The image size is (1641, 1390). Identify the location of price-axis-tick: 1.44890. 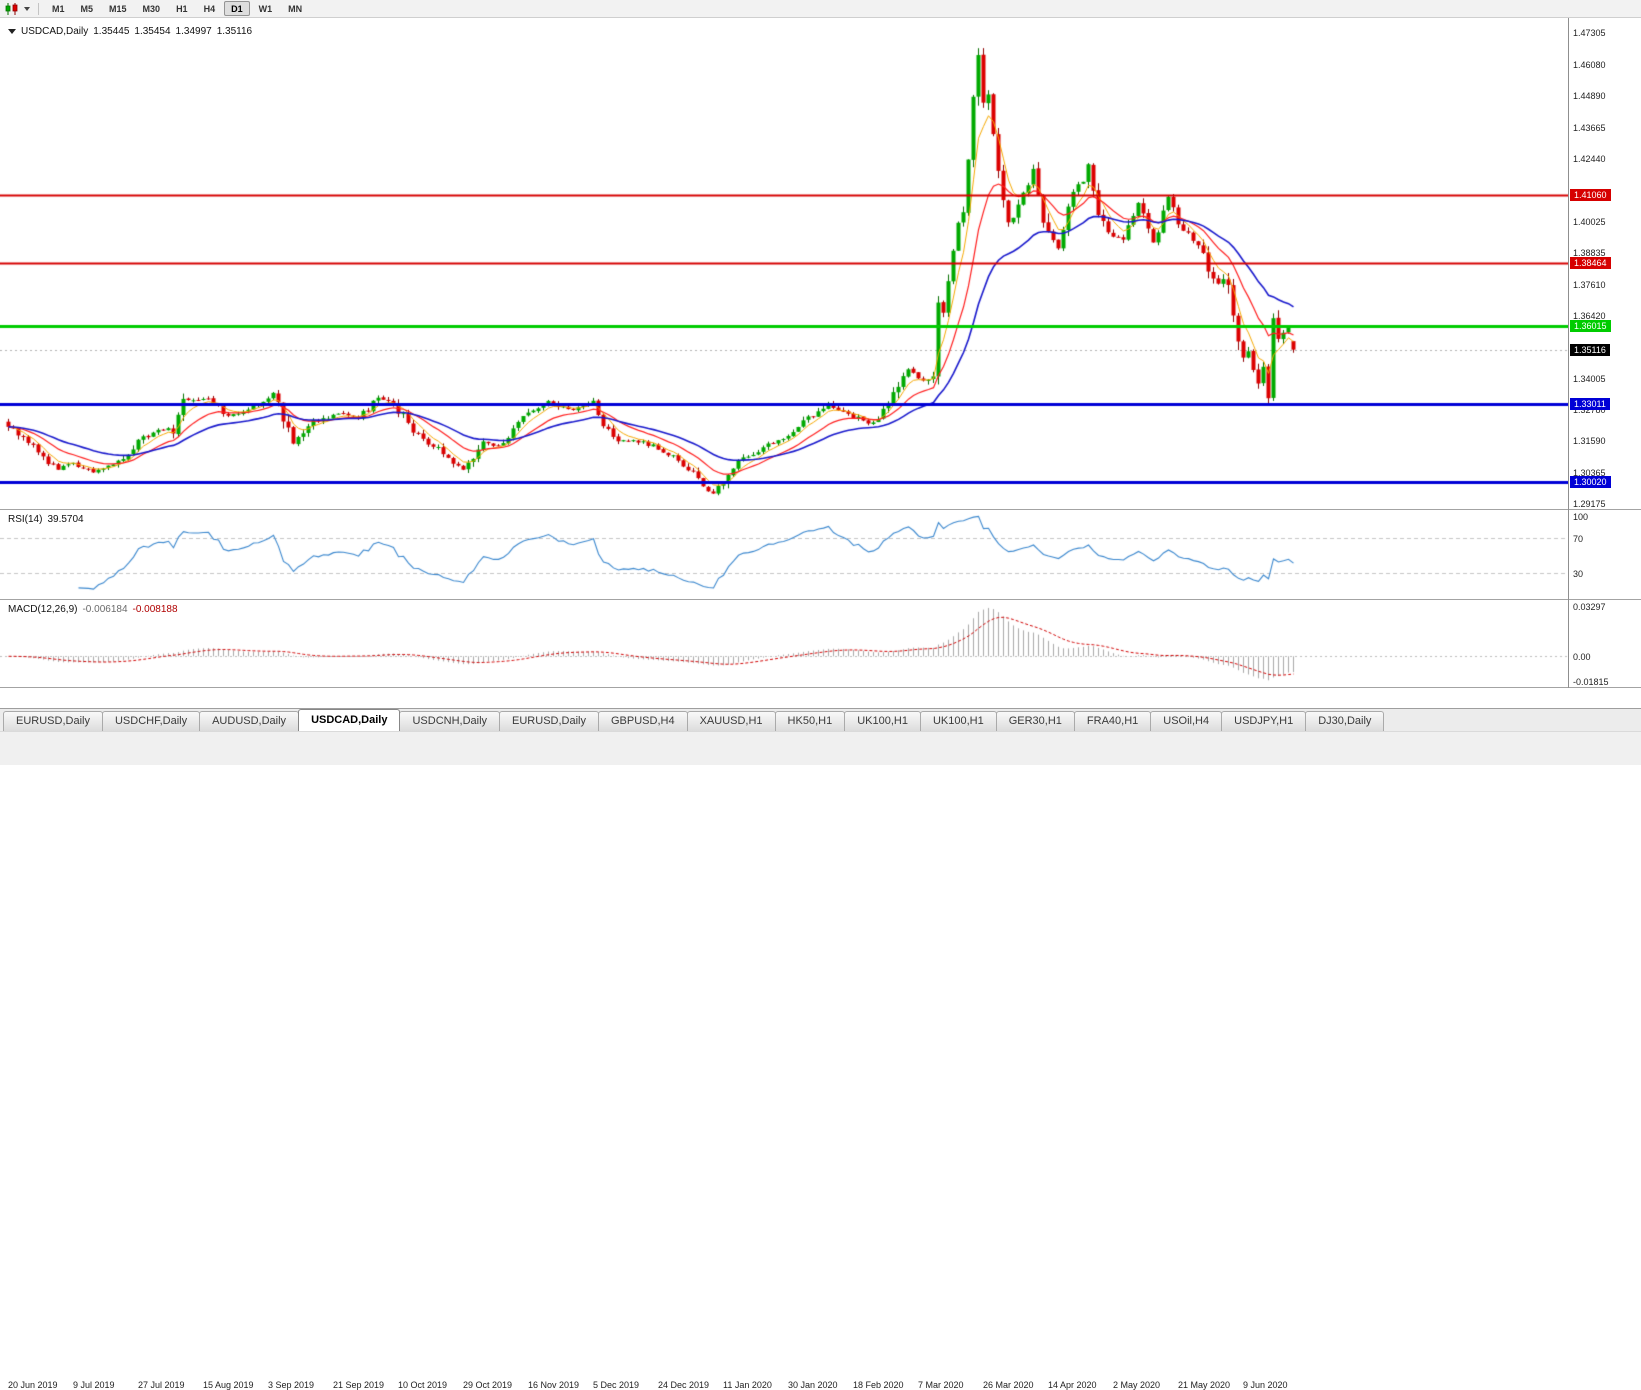
(1589, 95).